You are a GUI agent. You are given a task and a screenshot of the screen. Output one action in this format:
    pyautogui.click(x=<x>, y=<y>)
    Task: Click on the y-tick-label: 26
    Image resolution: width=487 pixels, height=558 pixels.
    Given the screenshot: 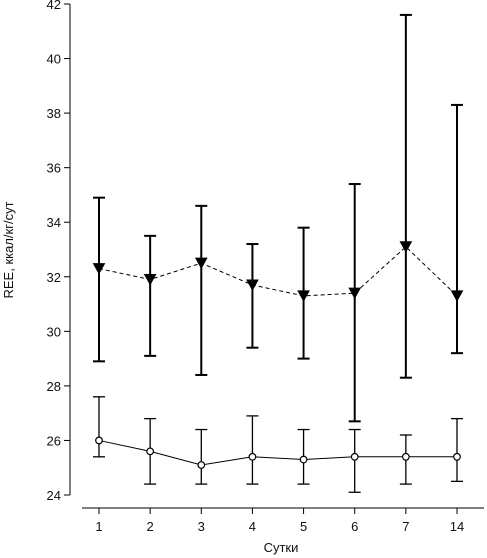 What is the action you would take?
    pyautogui.click(x=54, y=440)
    